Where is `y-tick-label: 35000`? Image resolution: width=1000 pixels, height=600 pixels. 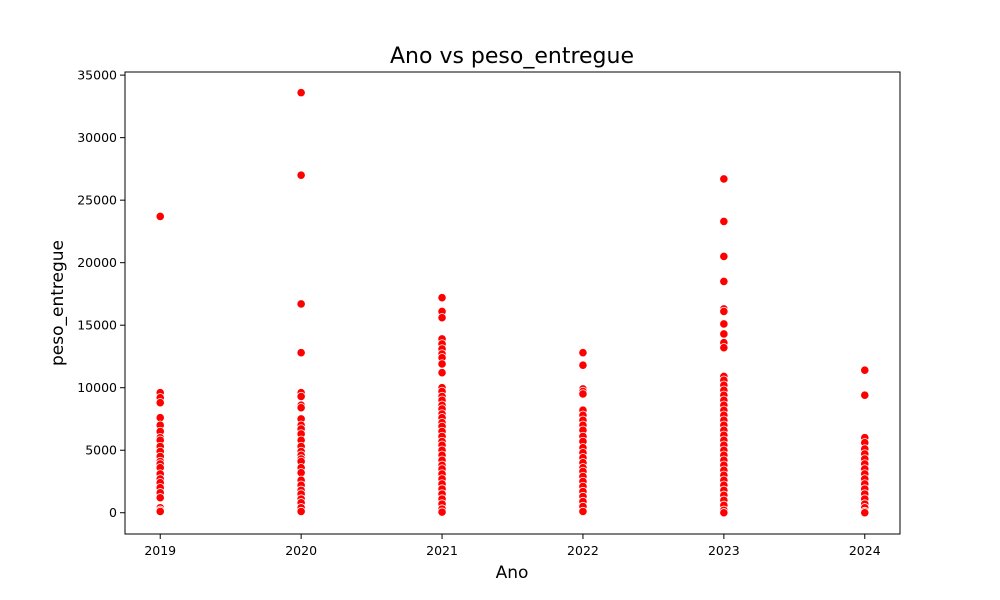
y-tick-label: 35000 is located at coordinates (97, 75).